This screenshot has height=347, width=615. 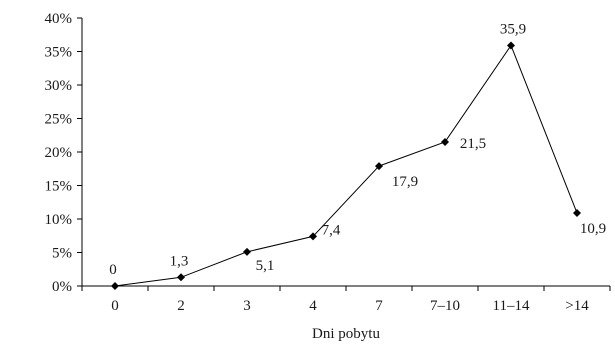 I want to click on x-tick-label: 0, so click(x=115, y=306).